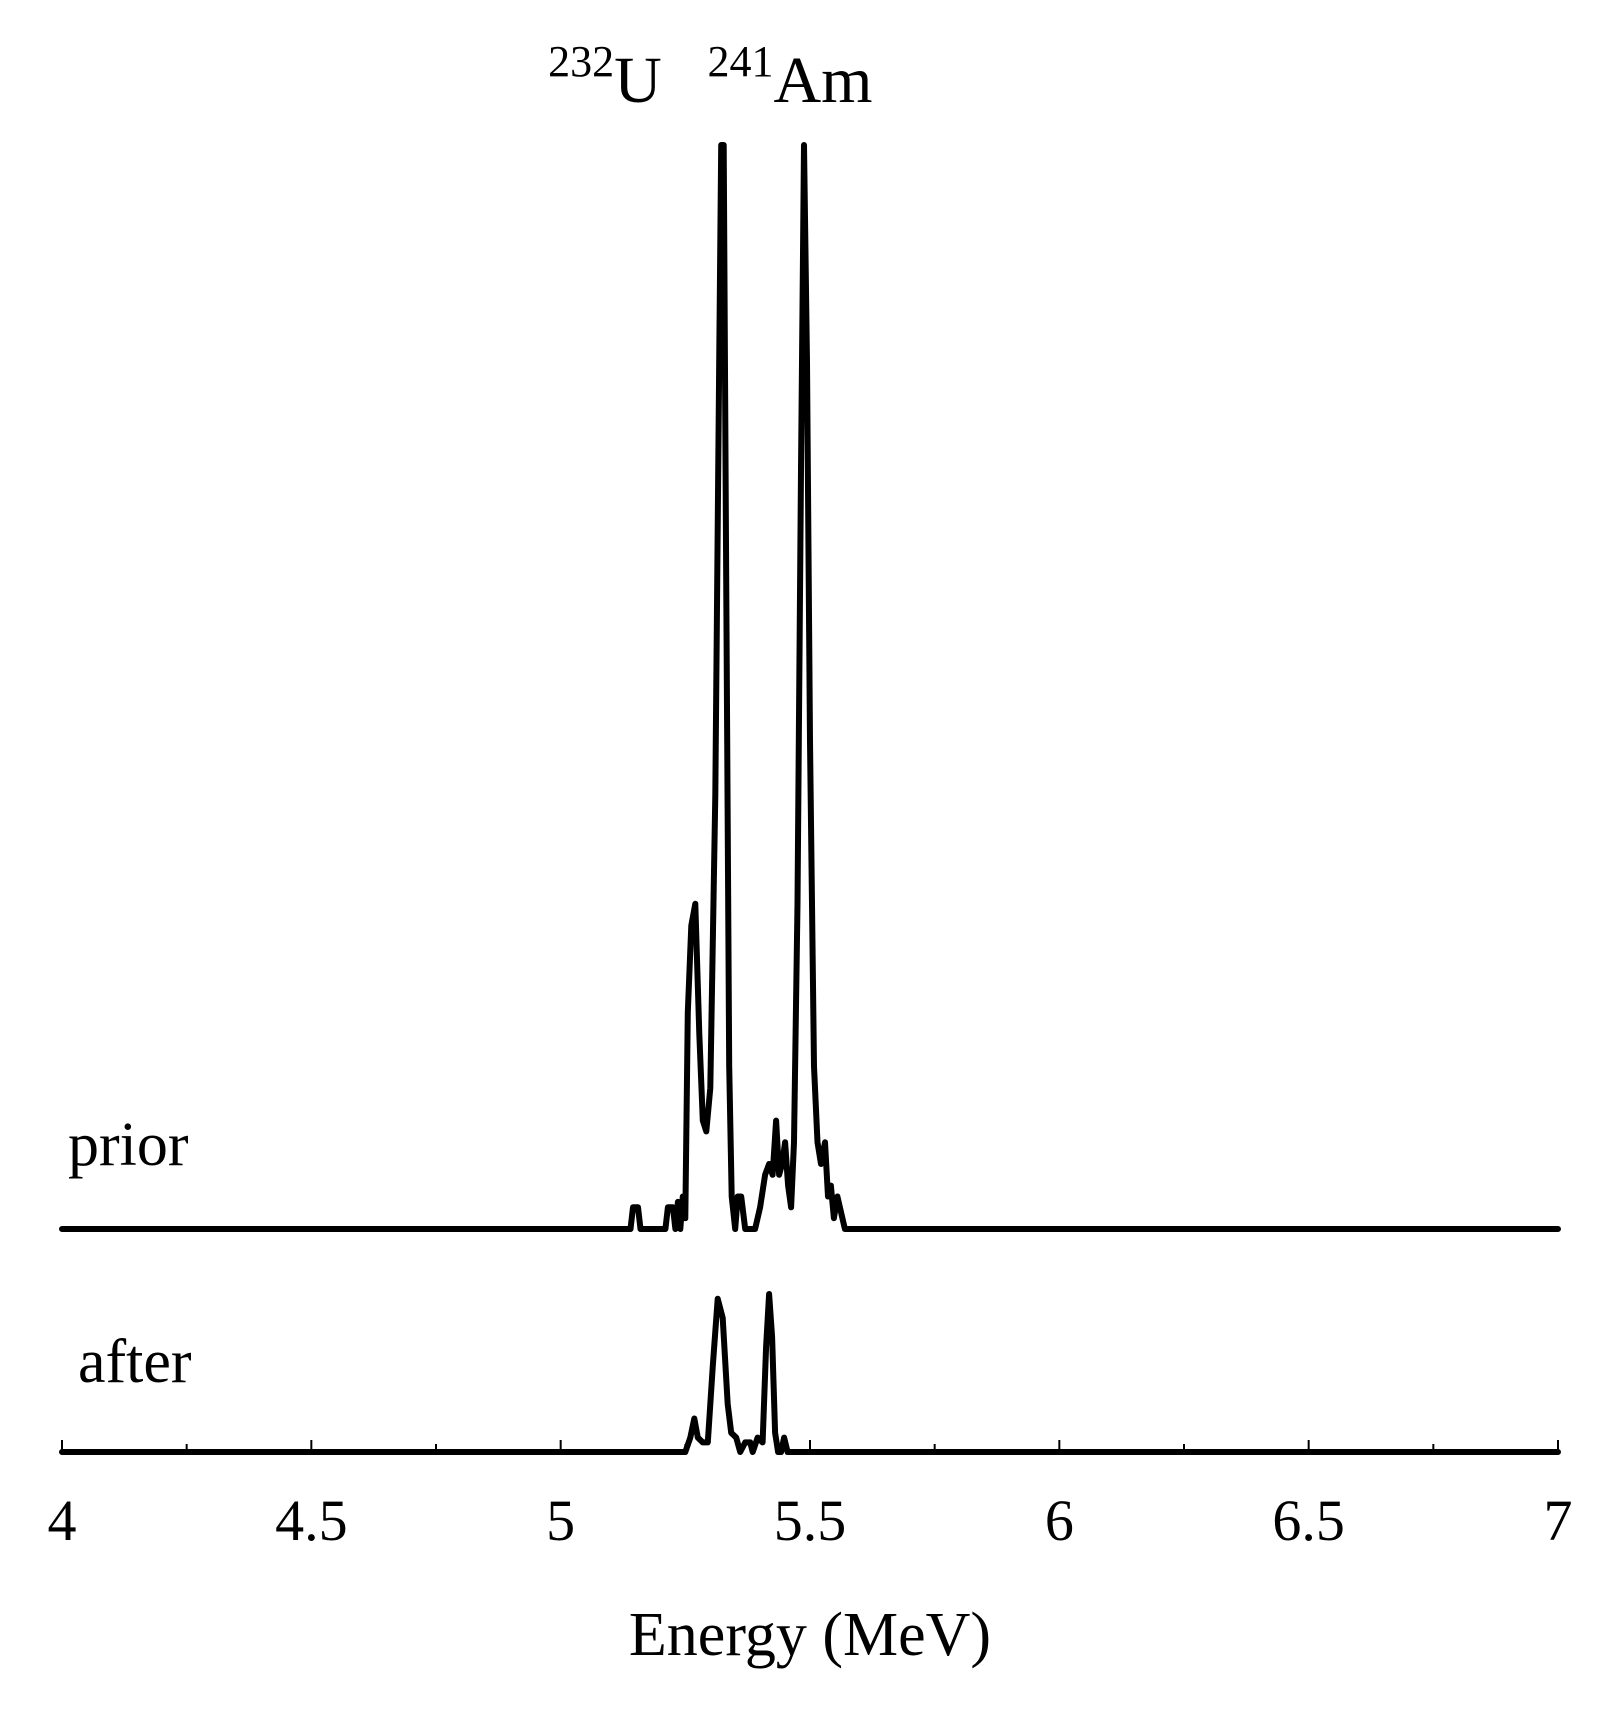  I want to click on peak-label-u: 232U, so click(605, 77).